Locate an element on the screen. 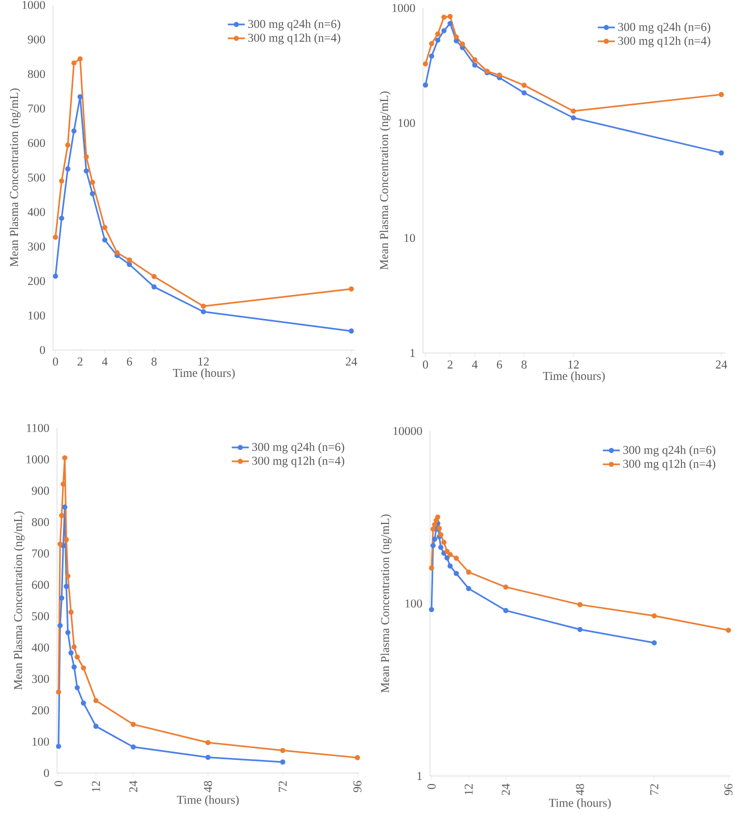 Image resolution: width=735 pixels, height=817 pixels. y-tick-label: 1100 is located at coordinates (38, 428).